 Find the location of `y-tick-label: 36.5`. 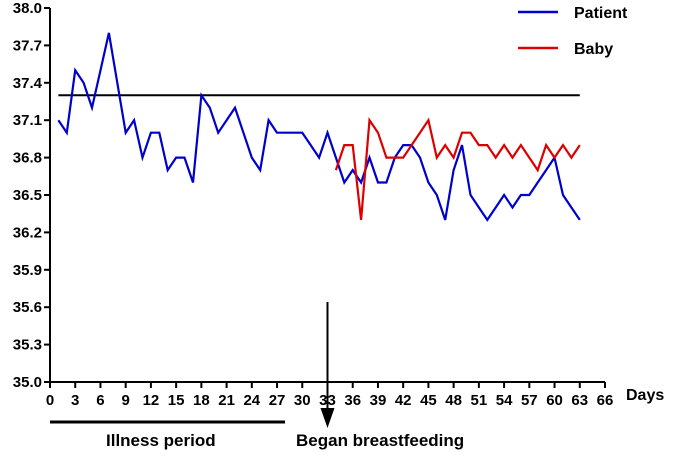

y-tick-label: 36.5 is located at coordinates (27, 195).